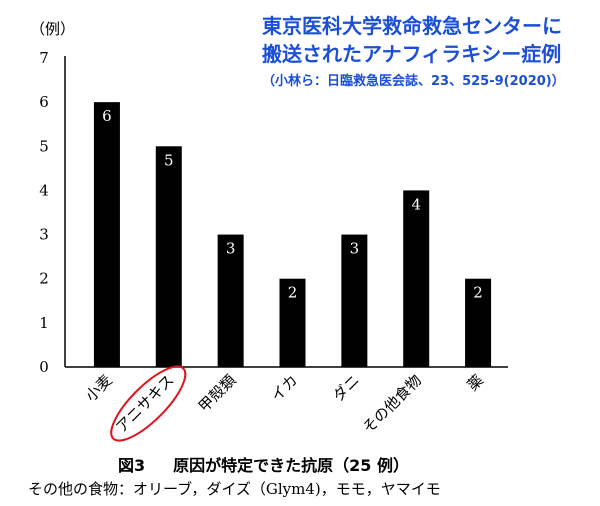  What do you see at coordinates (234, 489) in the screenshot?
I see `footnote: その他の食物：オリーブ，ダイズ（Glym4)，モモ，ヤマイモ` at bounding box center [234, 489].